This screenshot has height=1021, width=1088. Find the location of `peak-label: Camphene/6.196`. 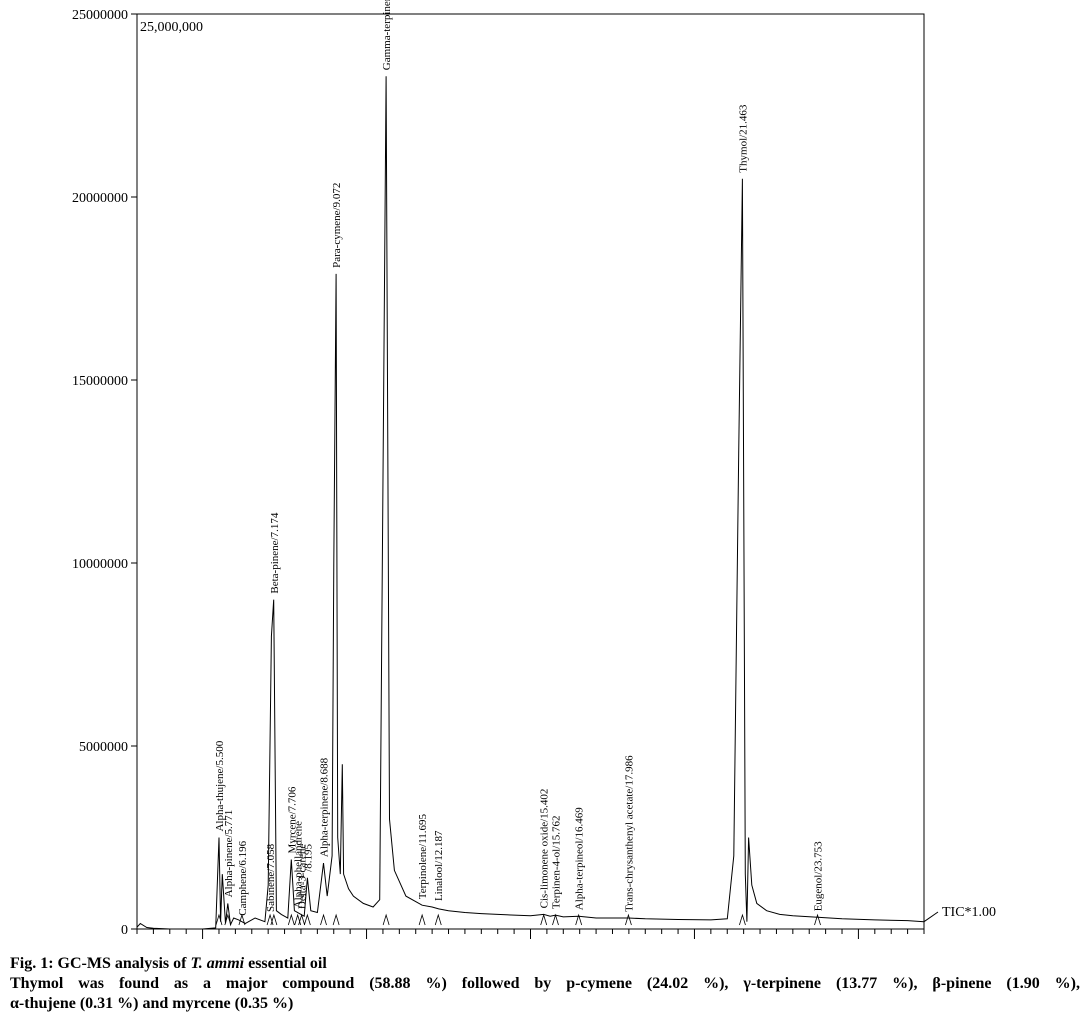

peak-label: Camphene/6.196 is located at coordinates (243, 877).